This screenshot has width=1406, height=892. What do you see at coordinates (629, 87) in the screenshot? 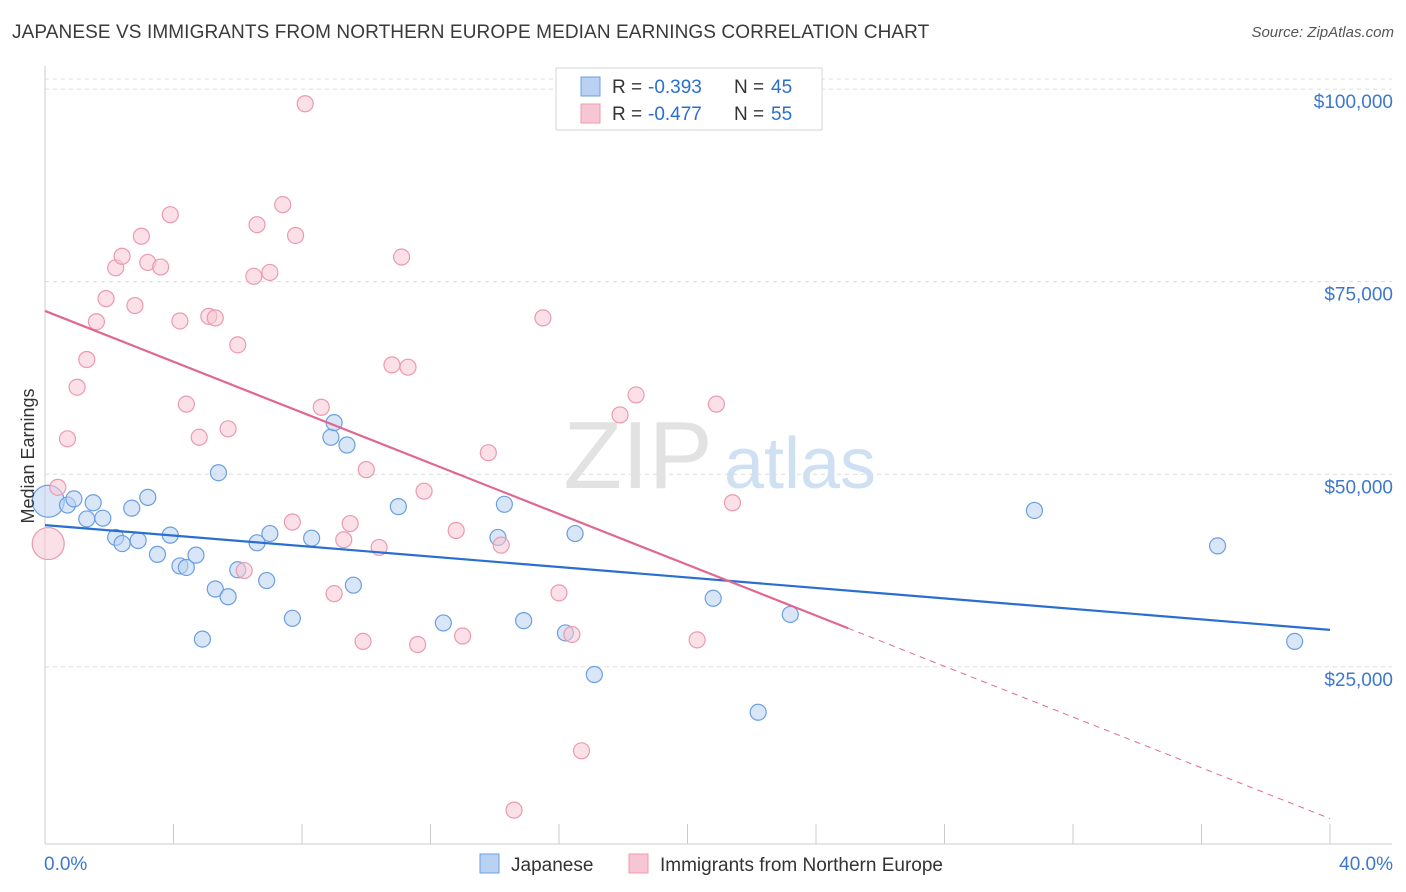
I see `legend-r-label-1: R =` at bounding box center [629, 87].